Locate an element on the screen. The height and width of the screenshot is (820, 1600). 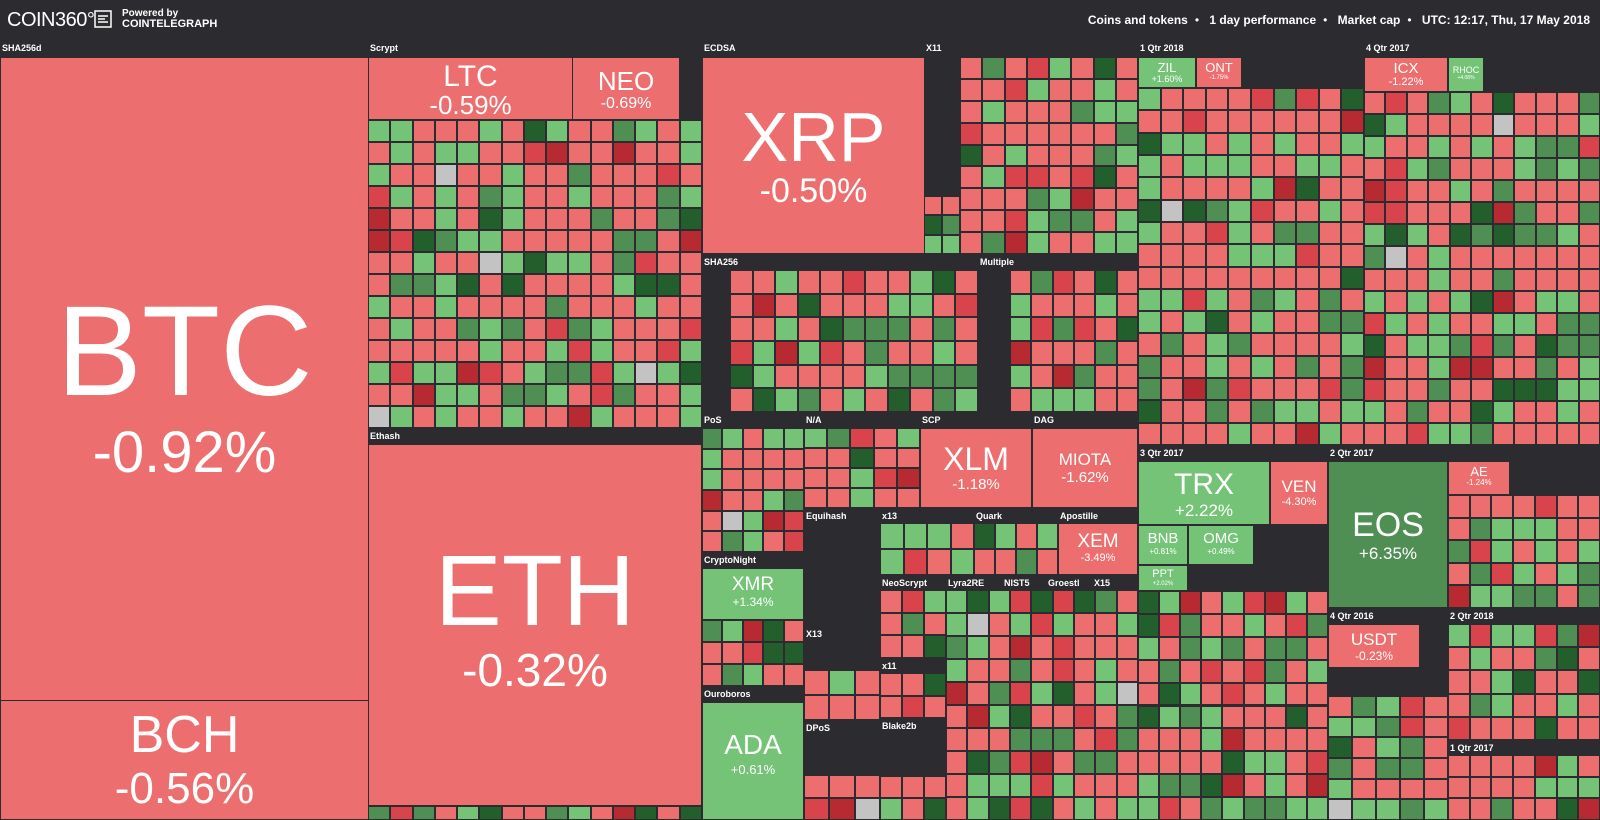
coin-tile-eth: ETH -0.32% is located at coordinates (535, 625).